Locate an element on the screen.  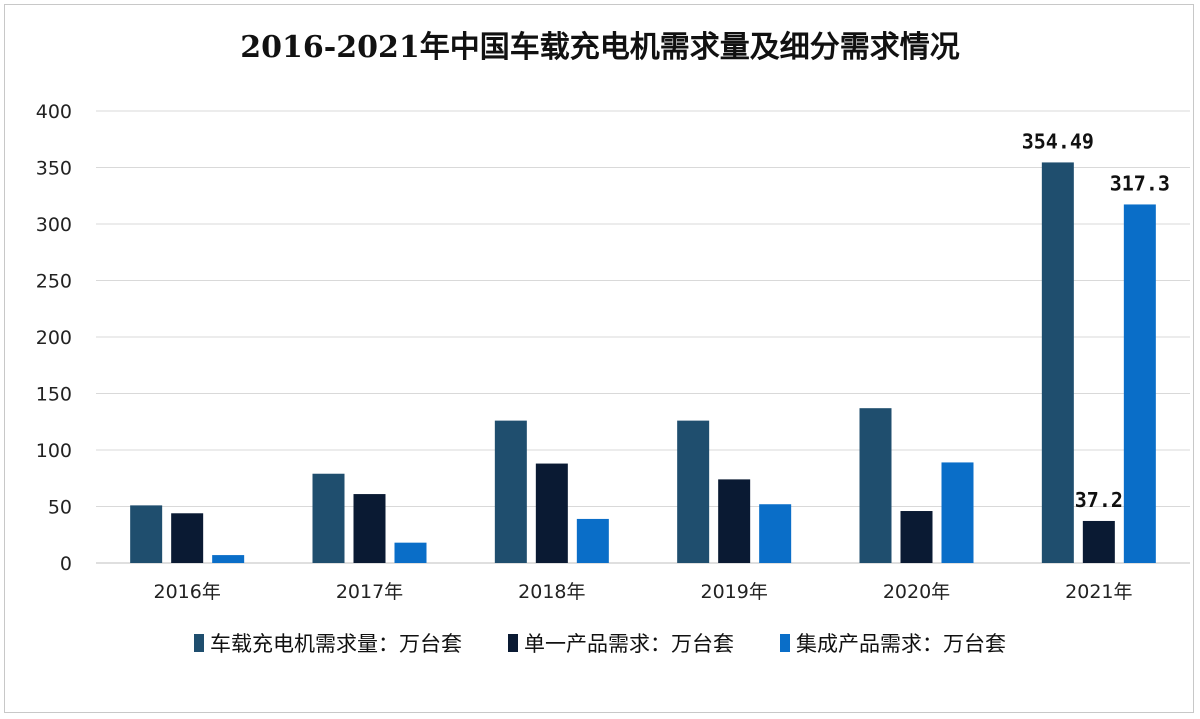
x-tick-label: 2020年 is located at coordinates (916, 592).